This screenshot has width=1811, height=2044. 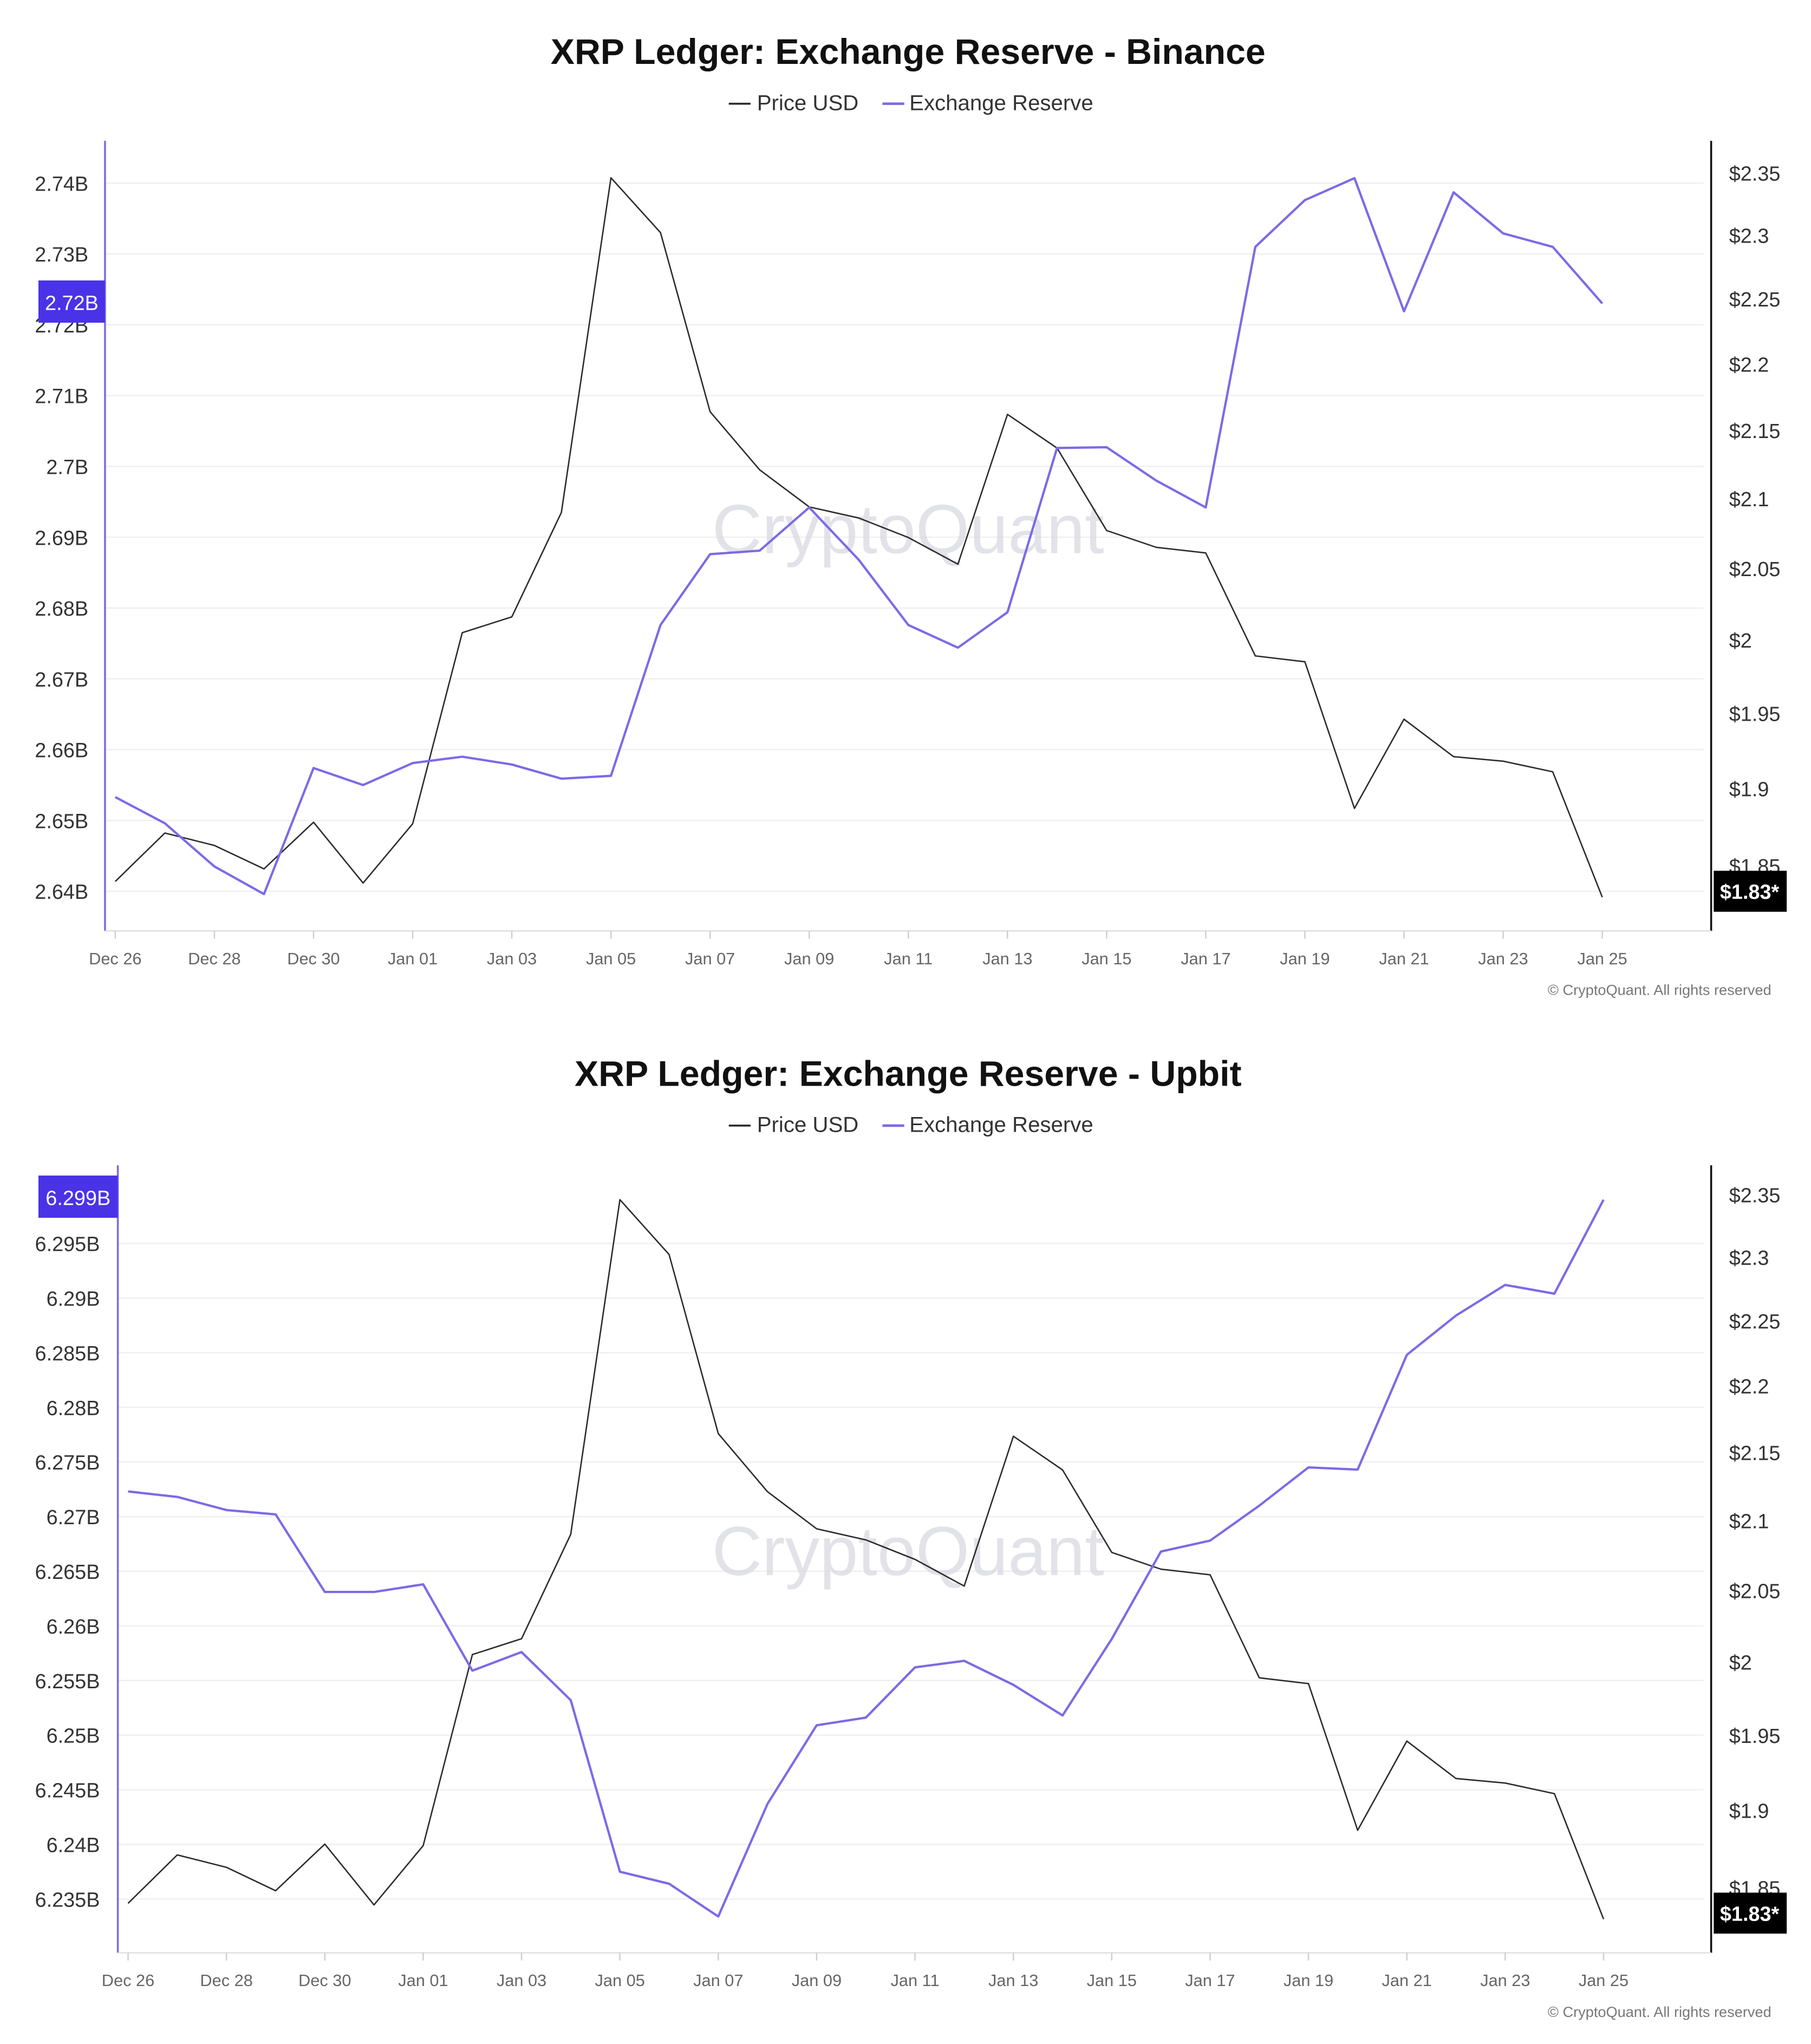 What do you see at coordinates (77, 1198) in the screenshot?
I see `reserve-current-value: 6.299B` at bounding box center [77, 1198].